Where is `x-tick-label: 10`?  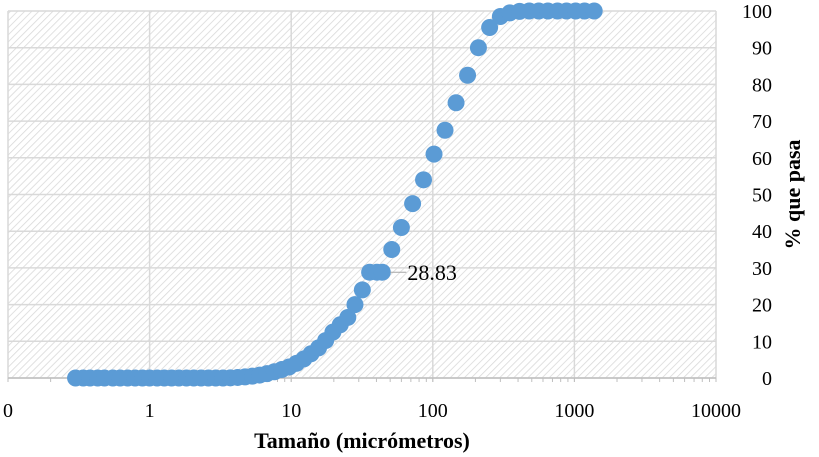
x-tick-label: 10 is located at coordinates (291, 411).